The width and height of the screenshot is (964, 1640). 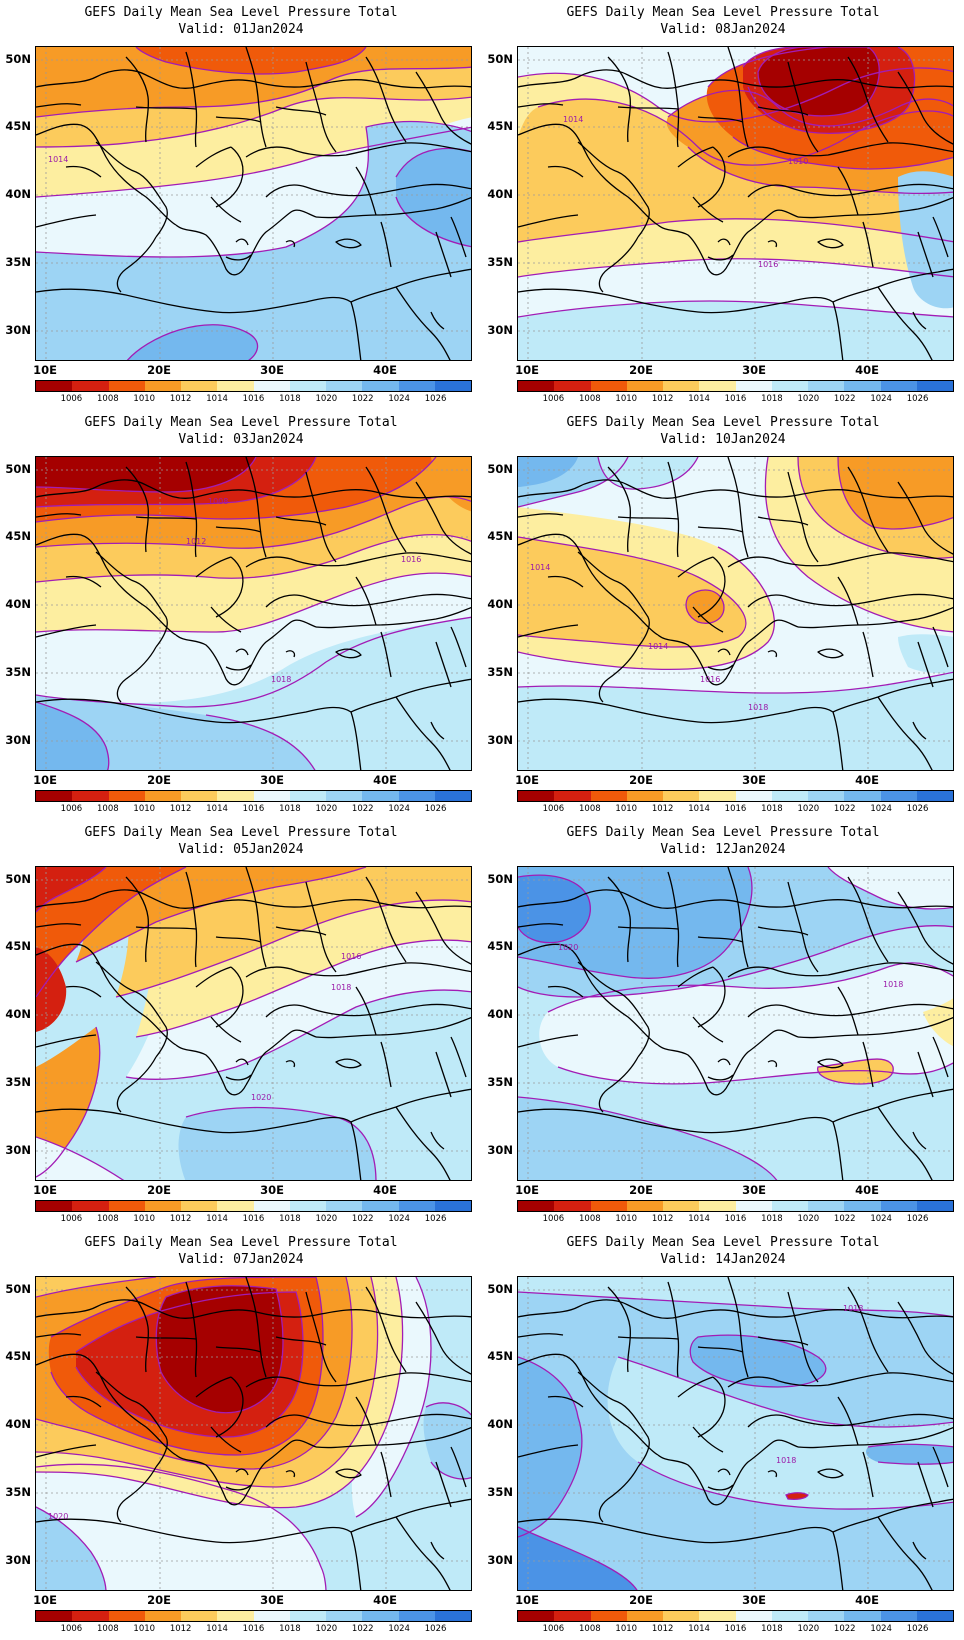 I want to click on pressure-map-svg: 1014 1010 1016, so click(x=735, y=203).